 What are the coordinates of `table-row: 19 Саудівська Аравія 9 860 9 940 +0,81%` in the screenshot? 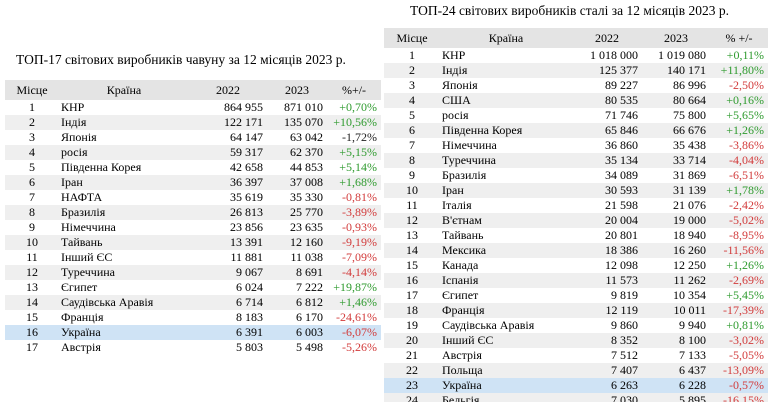 It's located at (576, 325).